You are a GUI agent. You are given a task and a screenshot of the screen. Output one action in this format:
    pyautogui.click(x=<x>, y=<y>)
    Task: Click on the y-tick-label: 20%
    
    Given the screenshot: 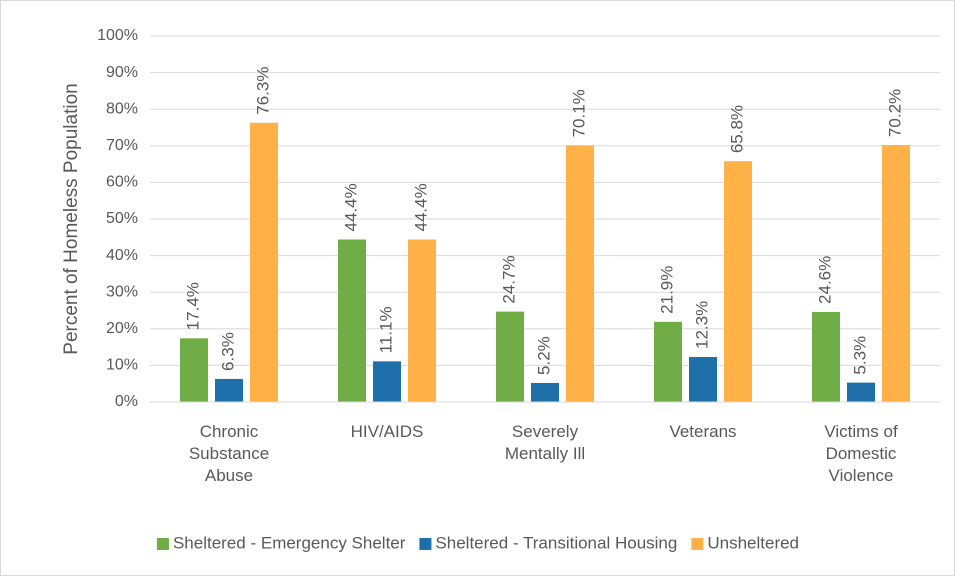 What is the action you would take?
    pyautogui.click(x=122, y=328)
    